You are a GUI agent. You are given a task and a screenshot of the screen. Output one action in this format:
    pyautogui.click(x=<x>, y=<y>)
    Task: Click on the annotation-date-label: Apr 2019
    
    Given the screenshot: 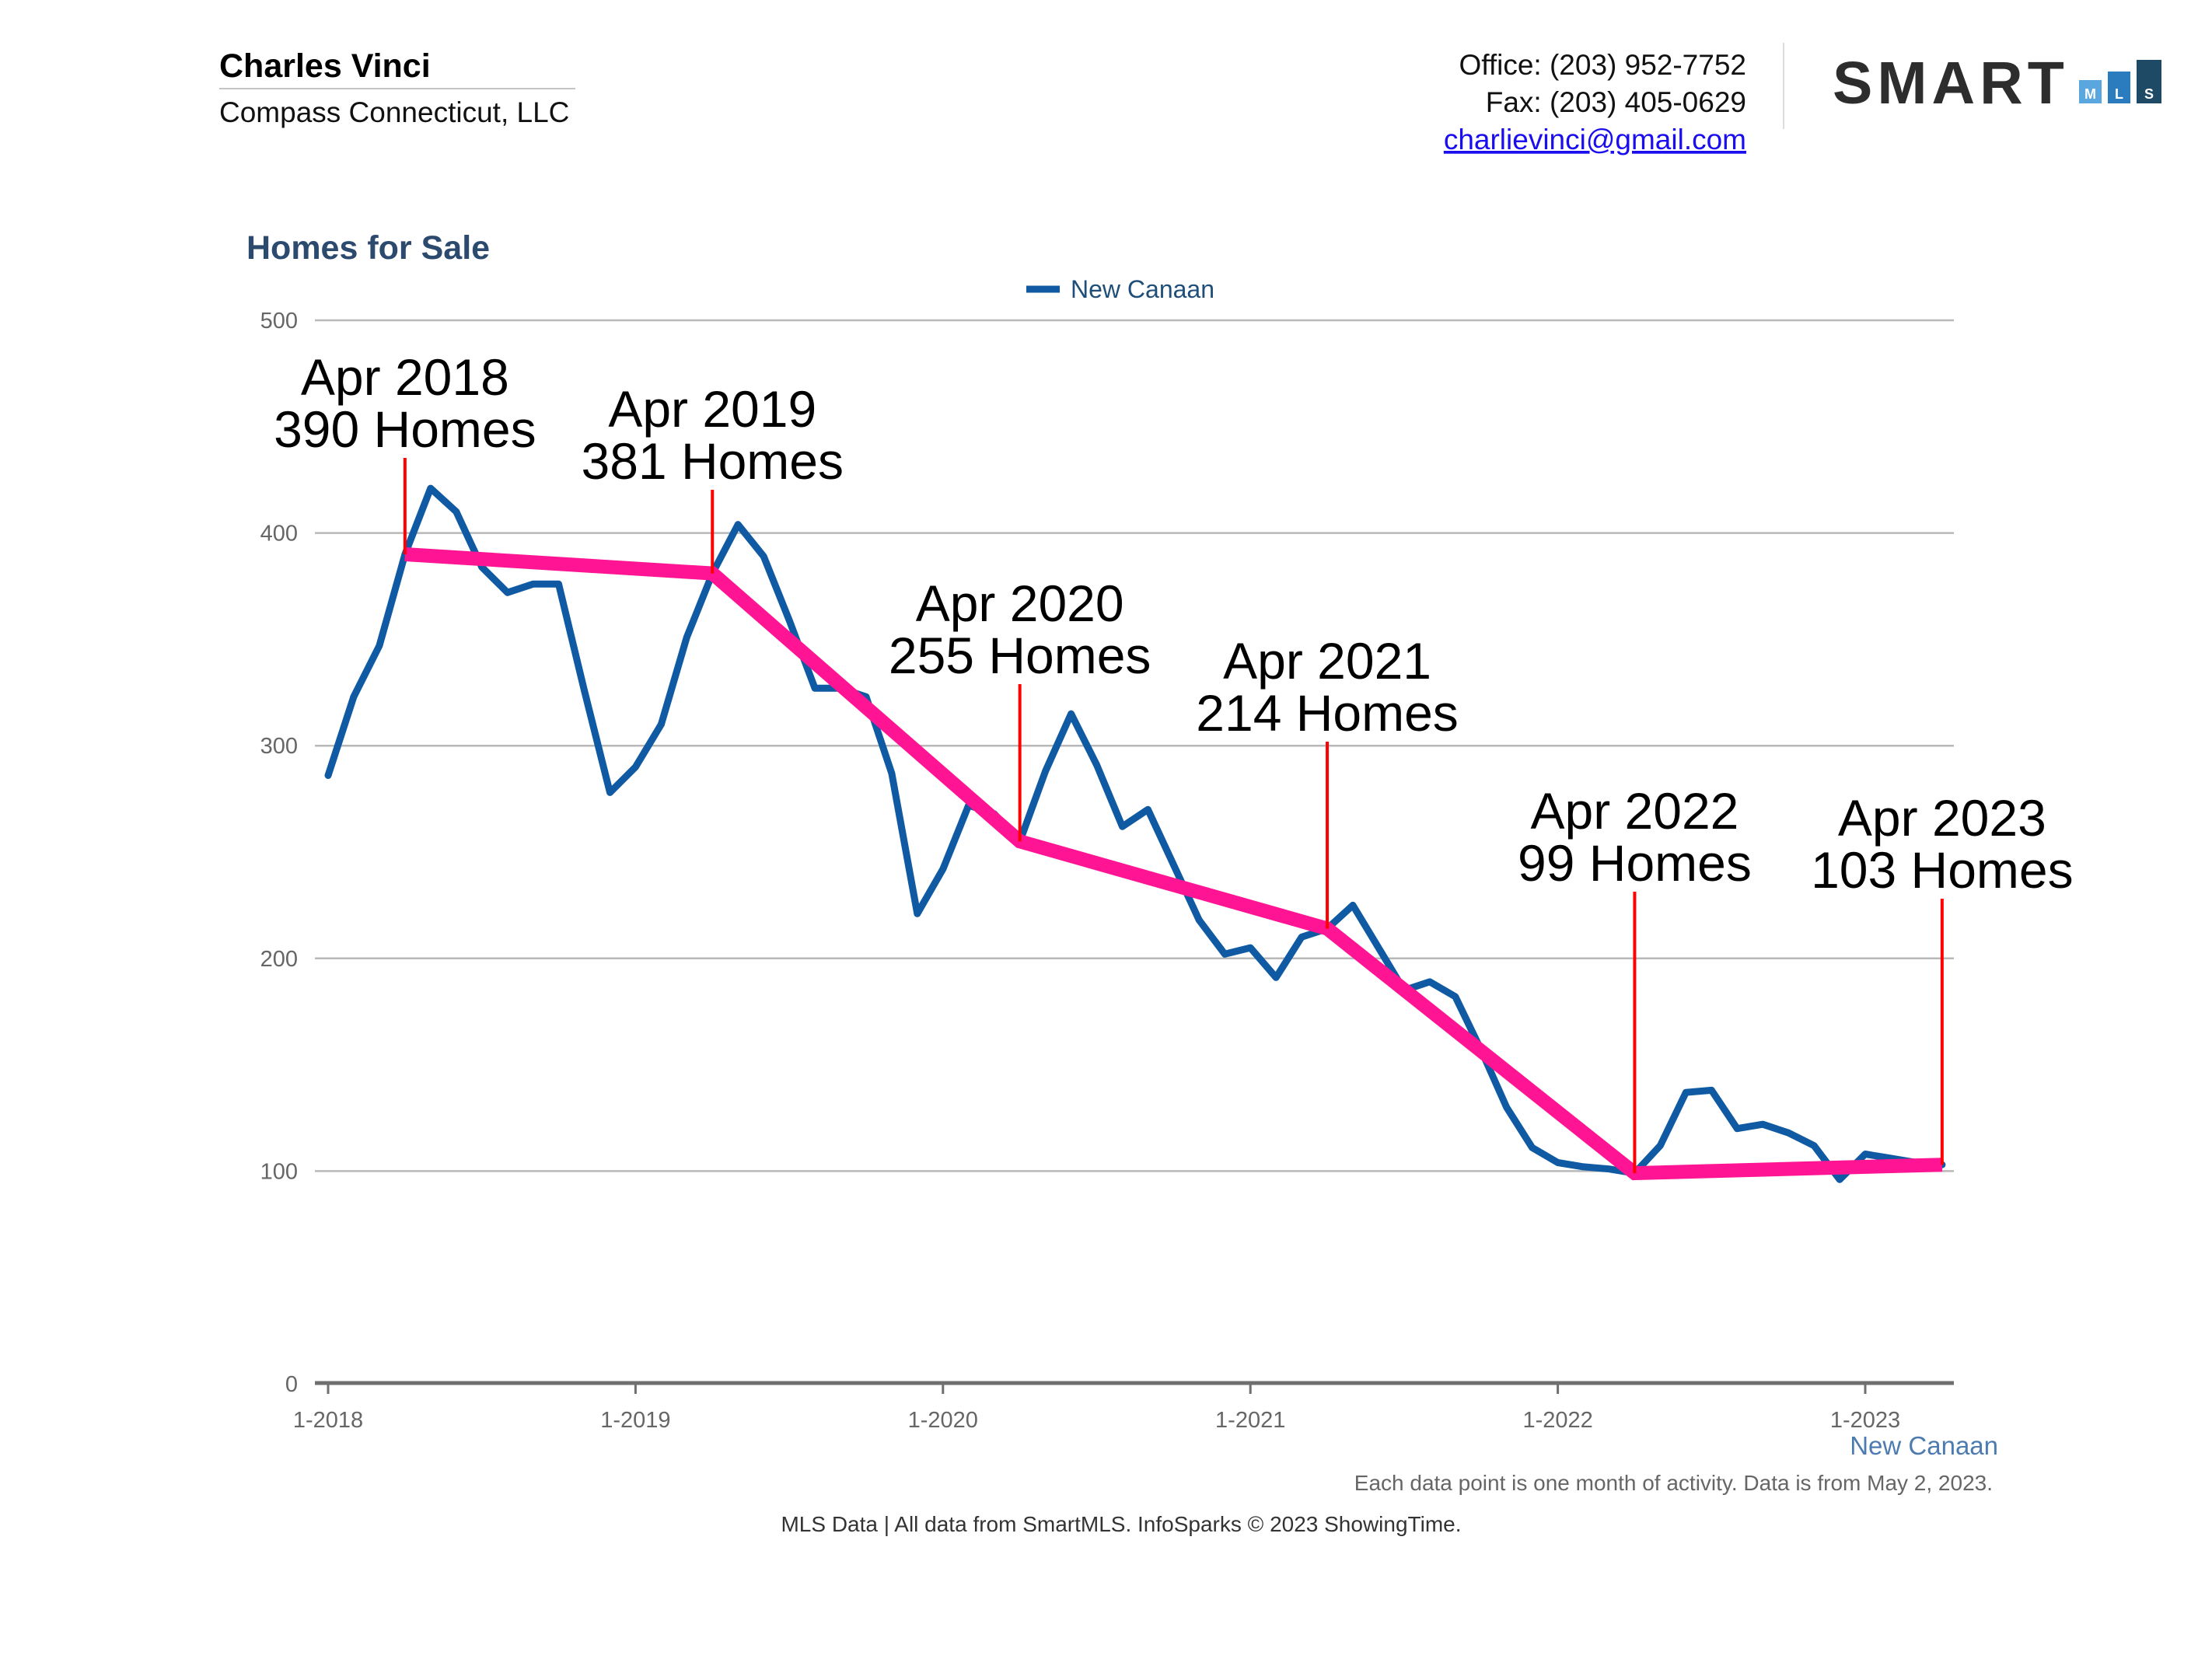 What is the action you would take?
    pyautogui.click(x=712, y=409)
    